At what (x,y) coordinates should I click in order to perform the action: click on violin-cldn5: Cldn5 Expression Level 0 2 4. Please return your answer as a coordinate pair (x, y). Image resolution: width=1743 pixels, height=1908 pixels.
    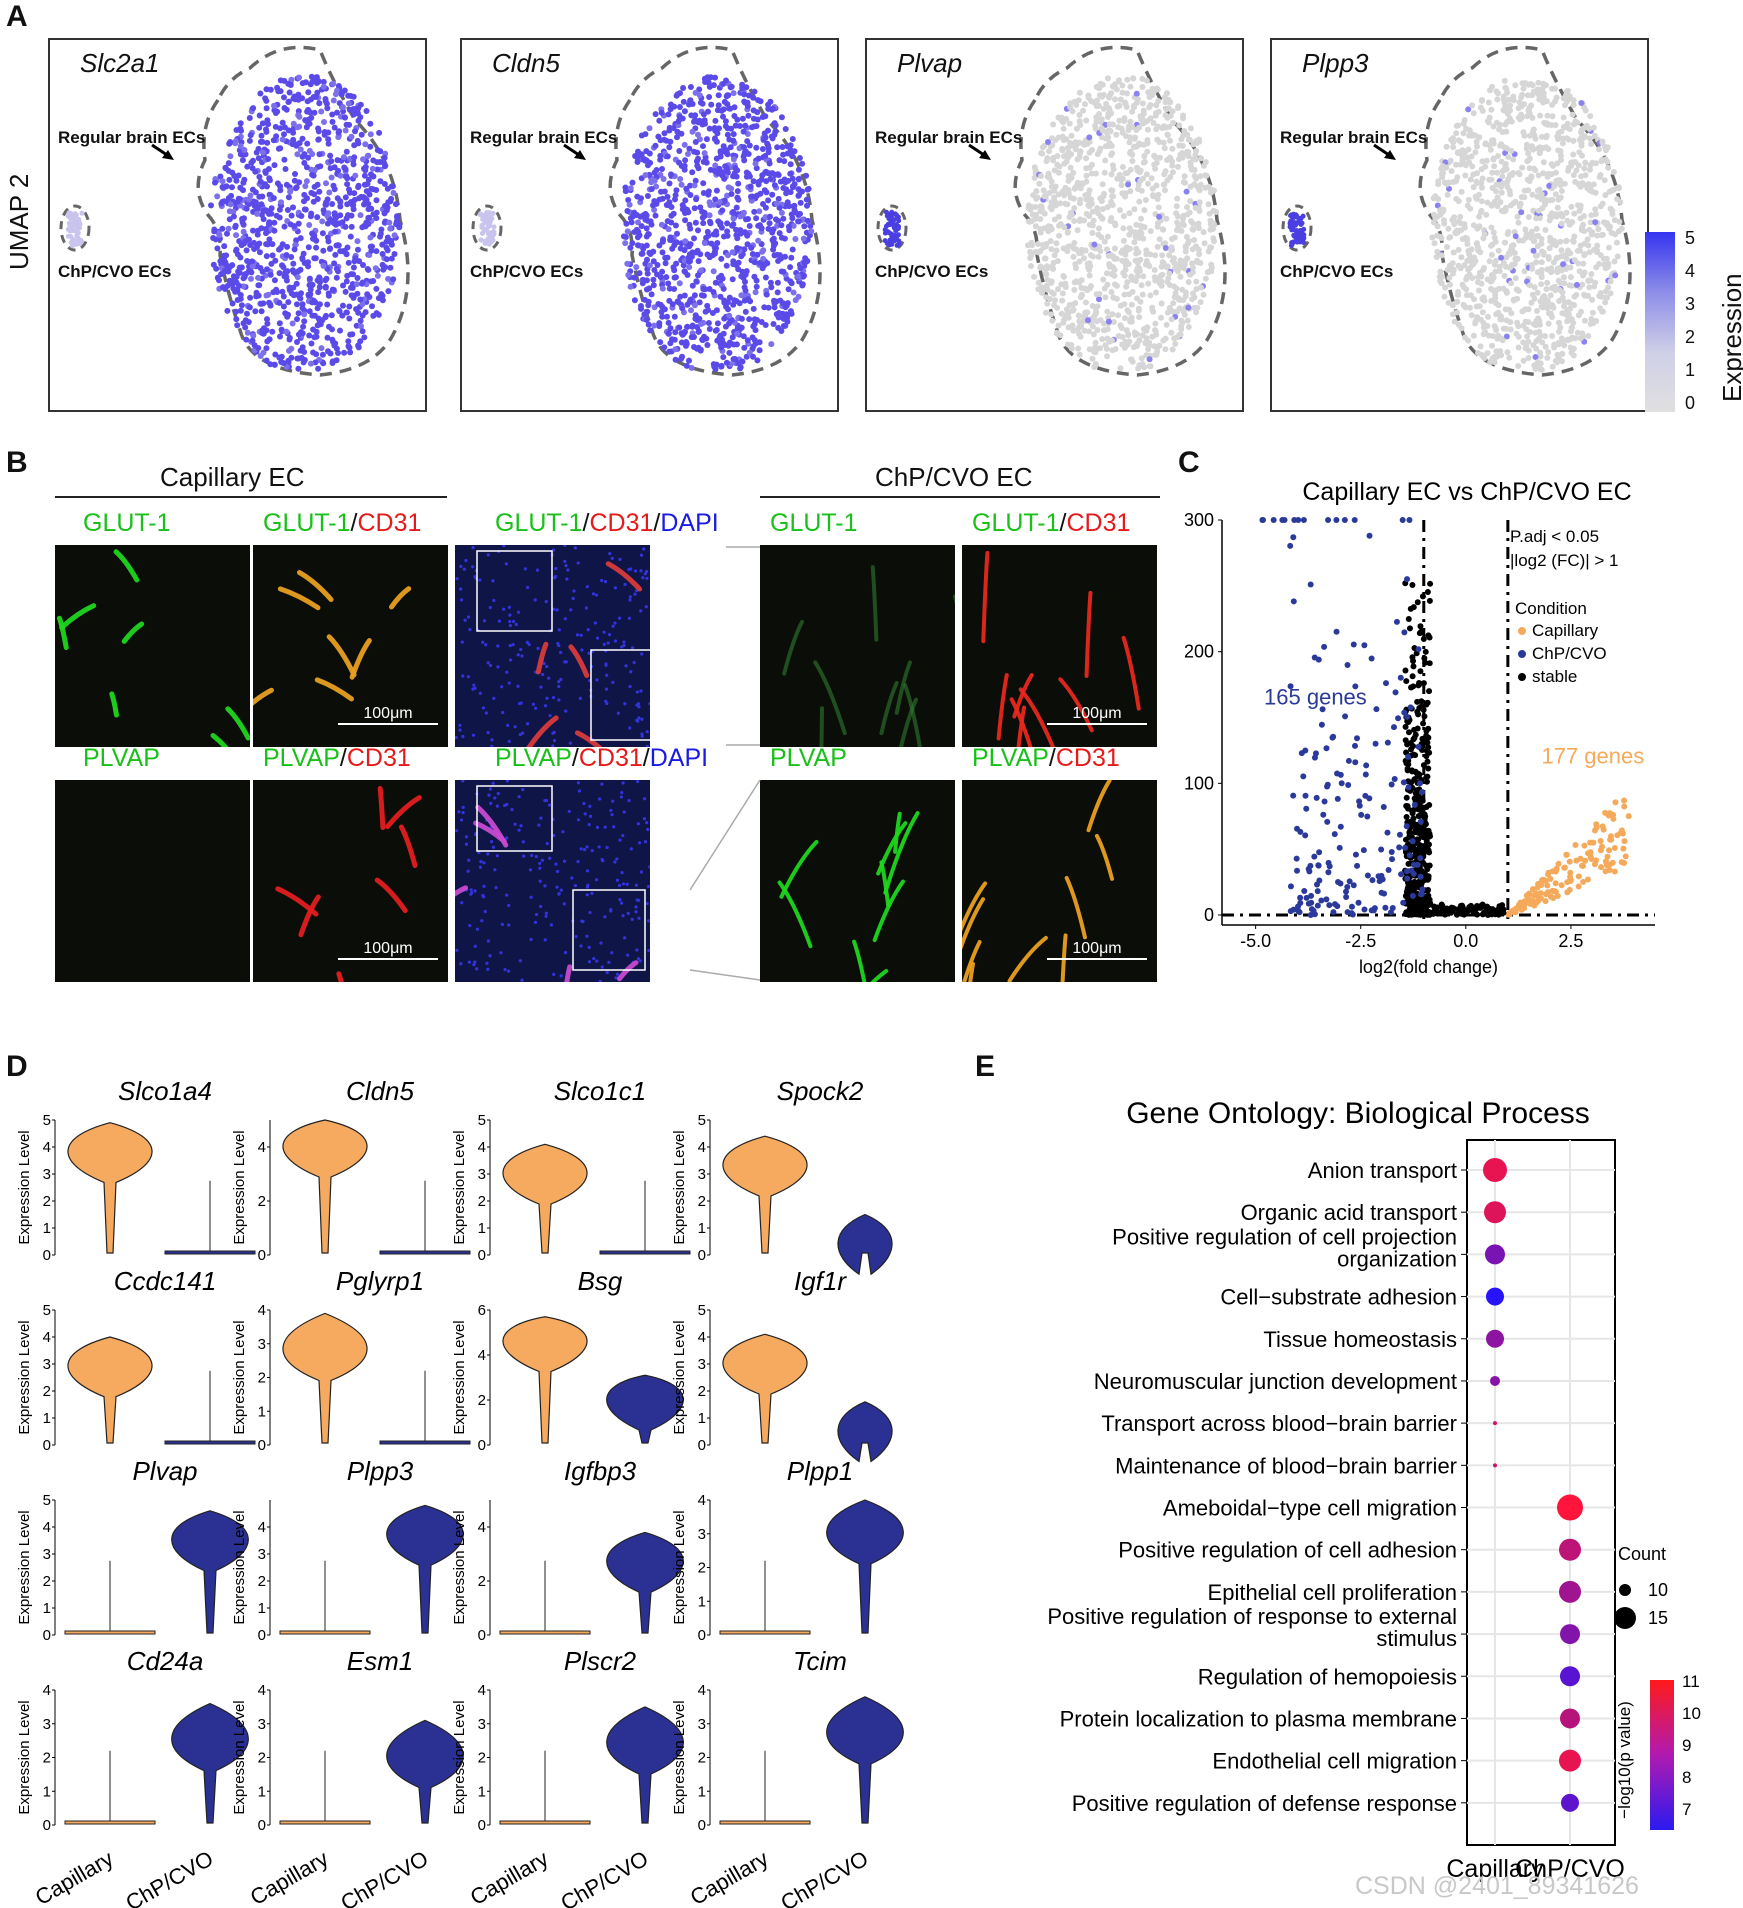
    Looking at the image, I should click on (351, 1170).